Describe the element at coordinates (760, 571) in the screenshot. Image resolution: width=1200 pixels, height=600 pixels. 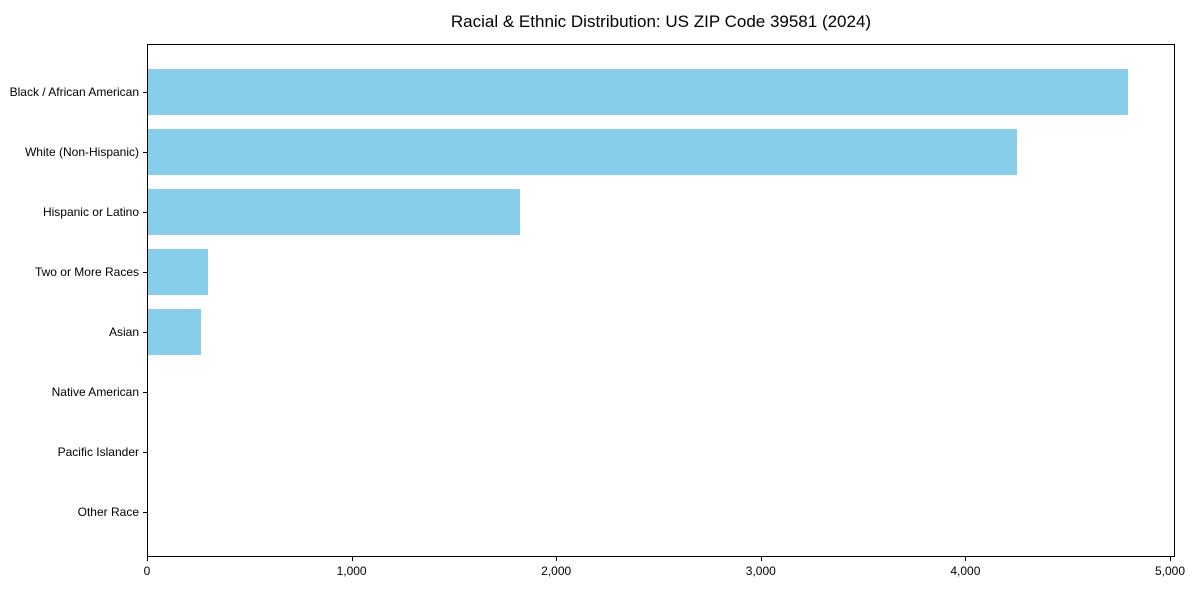
I see `x-tick-label: 3,000` at that location.